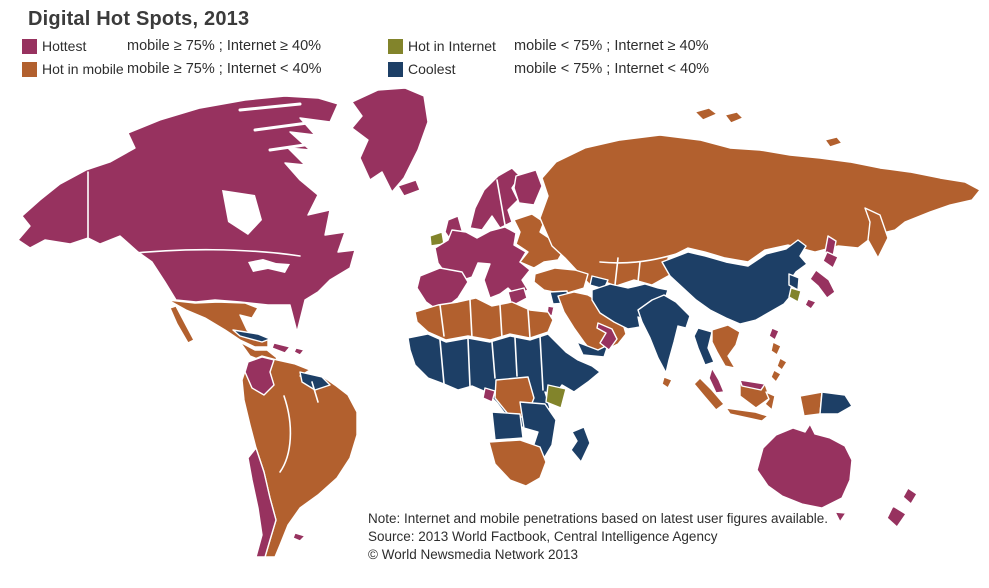 The image size is (989, 588). I want to click on great-lakes, so click(269, 266).